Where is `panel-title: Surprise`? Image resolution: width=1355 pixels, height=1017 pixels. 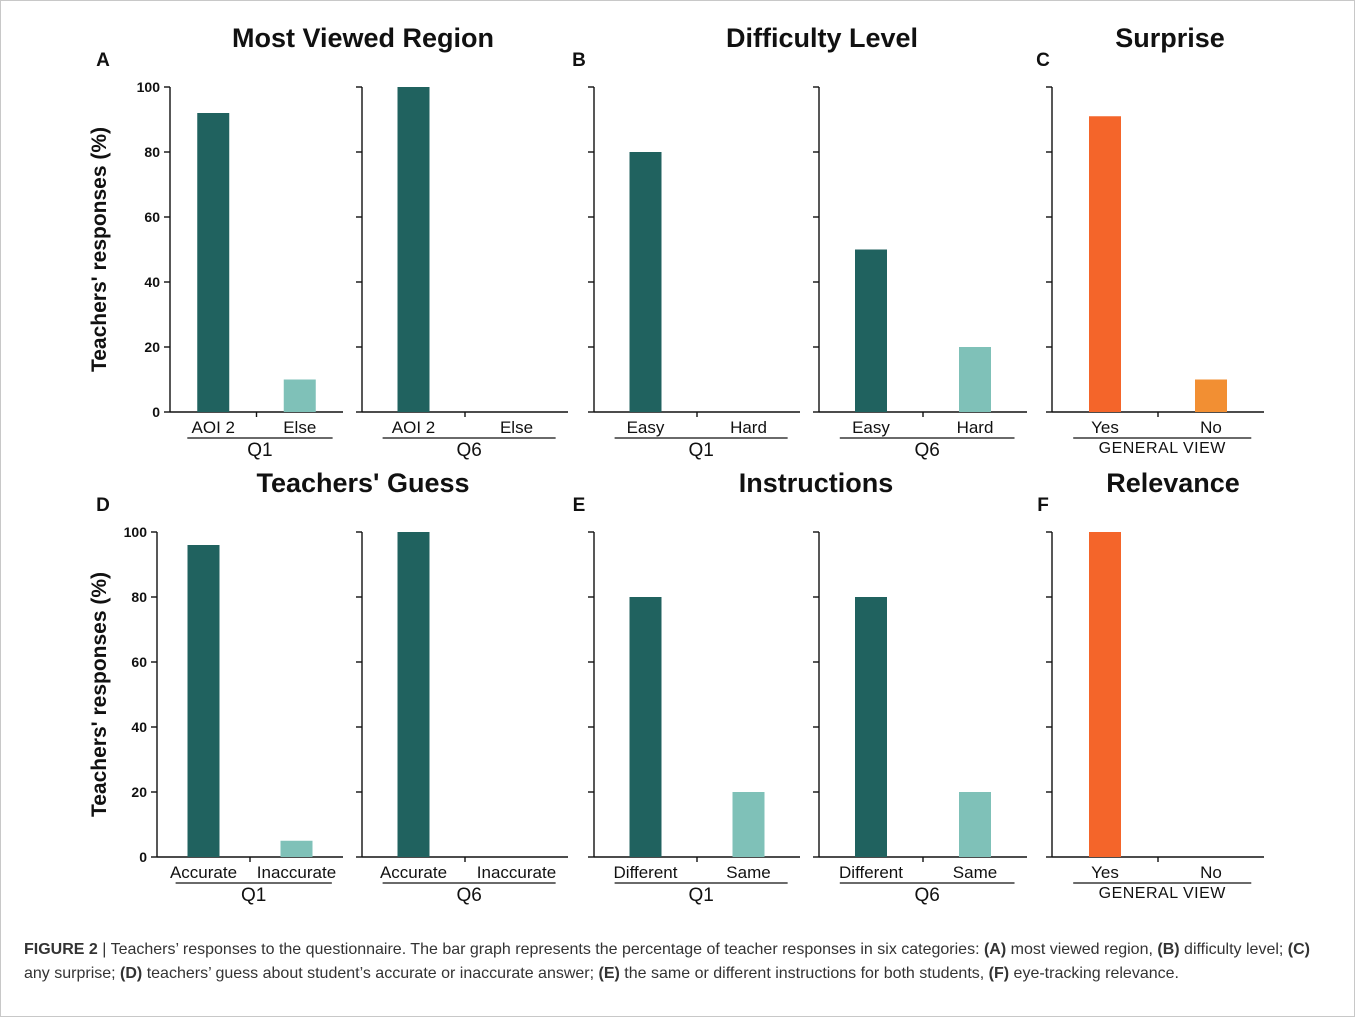
panel-title: Surprise is located at coordinates (1170, 38).